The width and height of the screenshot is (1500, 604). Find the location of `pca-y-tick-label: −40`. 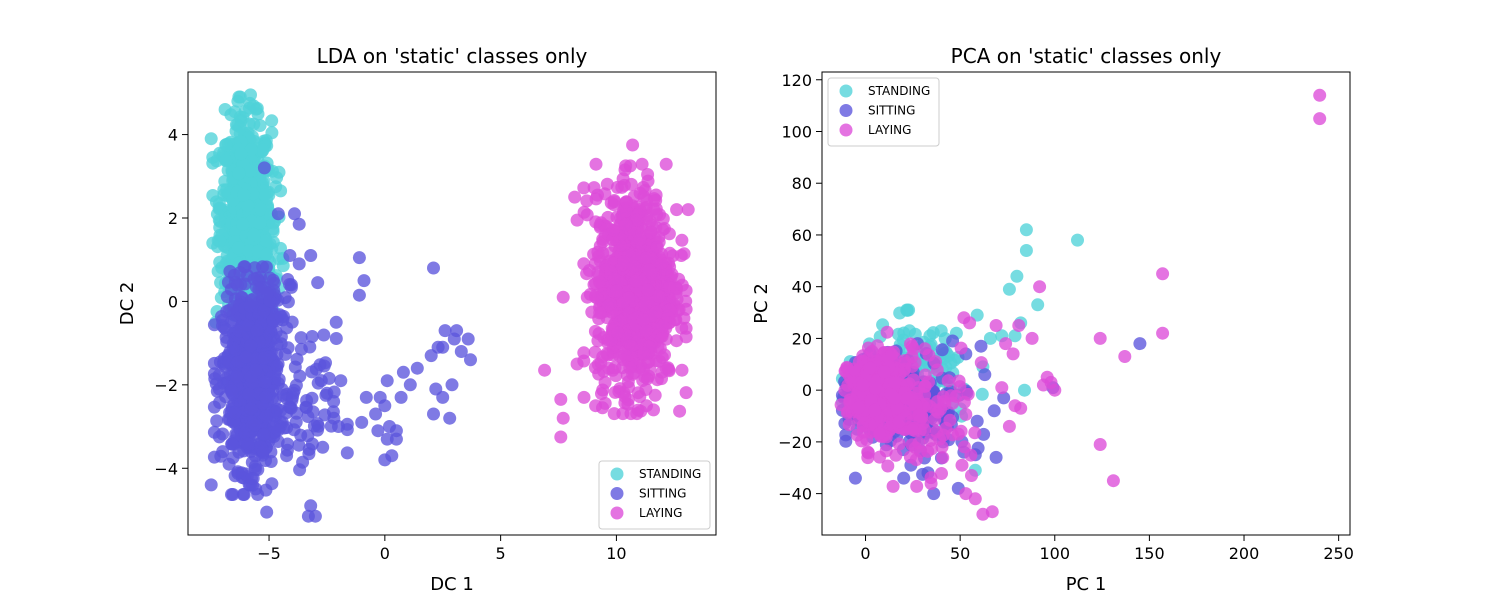

pca-y-tick-label: −40 is located at coordinates (795, 494).